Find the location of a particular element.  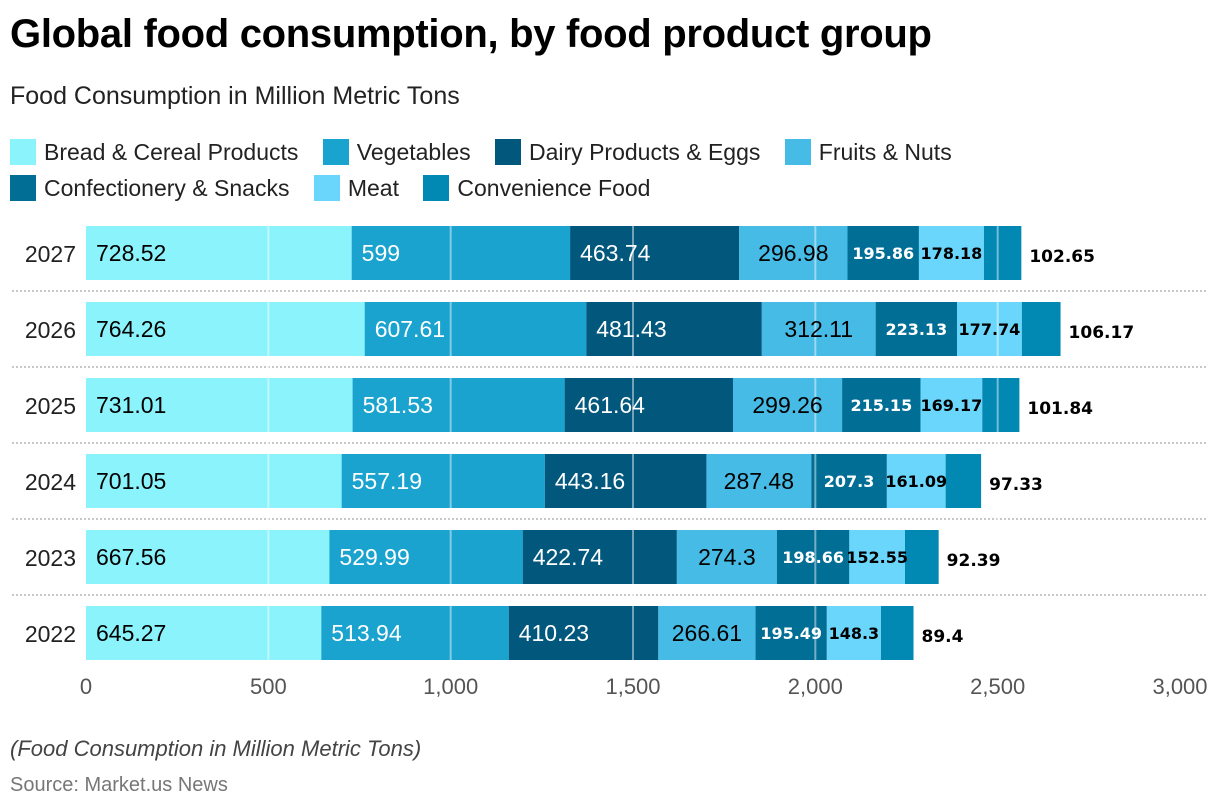

data-label: 89.4 is located at coordinates (943, 637).